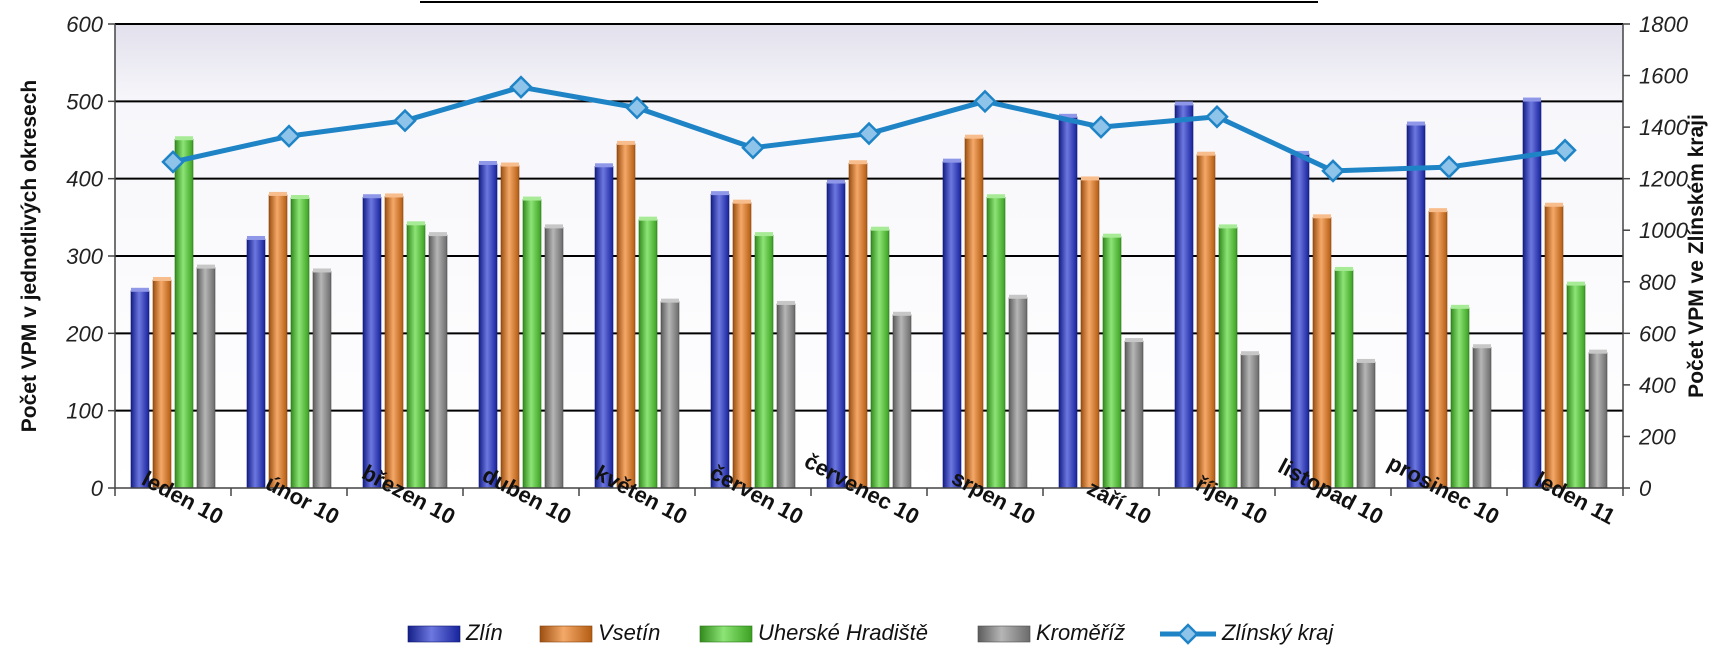 Image resolution: width=1733 pixels, height=654 pixels. I want to click on y2-tick-label: 1600, so click(1664, 76).